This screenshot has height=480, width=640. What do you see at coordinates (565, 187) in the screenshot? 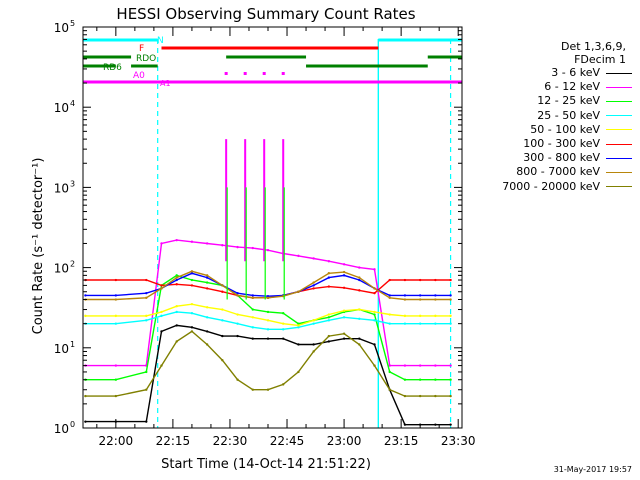
I see `legend-entry: 7000 - 20000 keV` at bounding box center [565, 187].